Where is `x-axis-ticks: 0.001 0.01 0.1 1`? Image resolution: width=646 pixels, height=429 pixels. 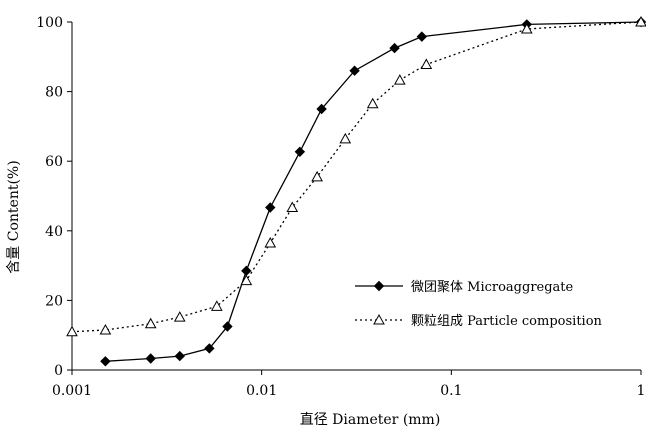 x-axis-ticks: 0.001 0.01 0.1 1 is located at coordinates (349, 384).